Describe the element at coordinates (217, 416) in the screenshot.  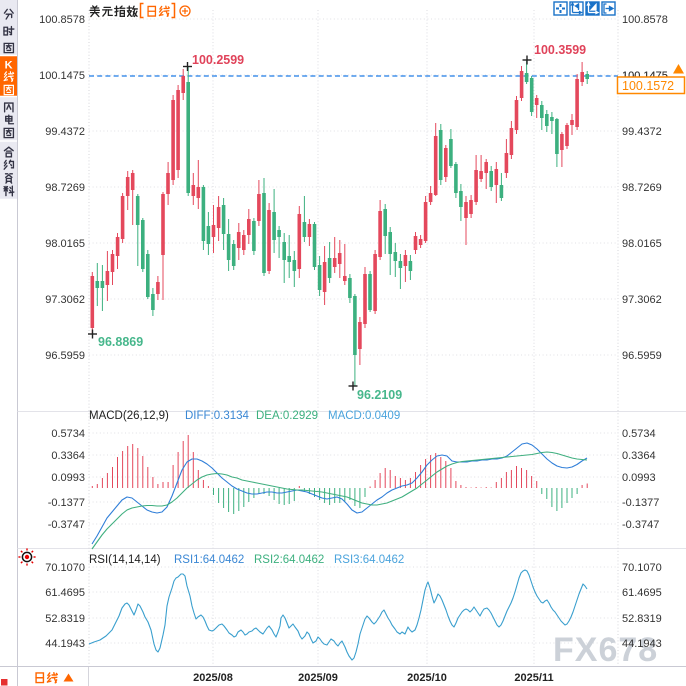
I see `svg-text: DIFF:0.3134` at that location.